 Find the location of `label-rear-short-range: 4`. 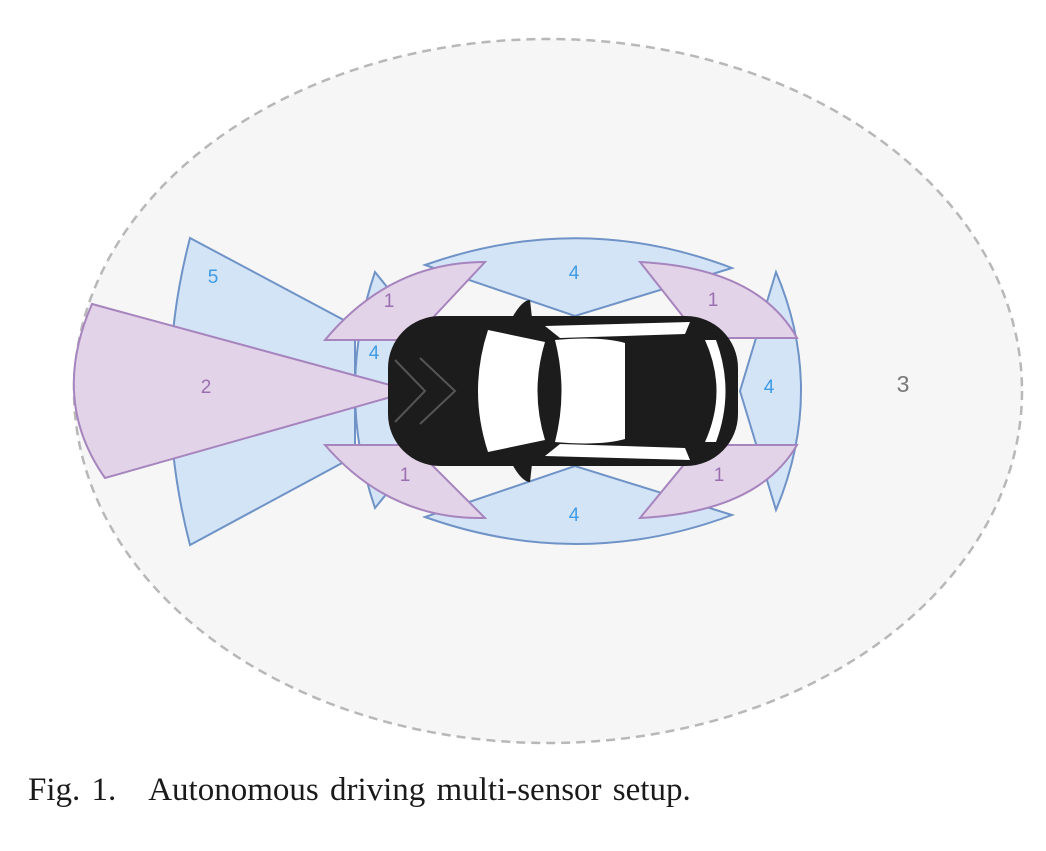

label-rear-short-range: 4 is located at coordinates (374, 353).